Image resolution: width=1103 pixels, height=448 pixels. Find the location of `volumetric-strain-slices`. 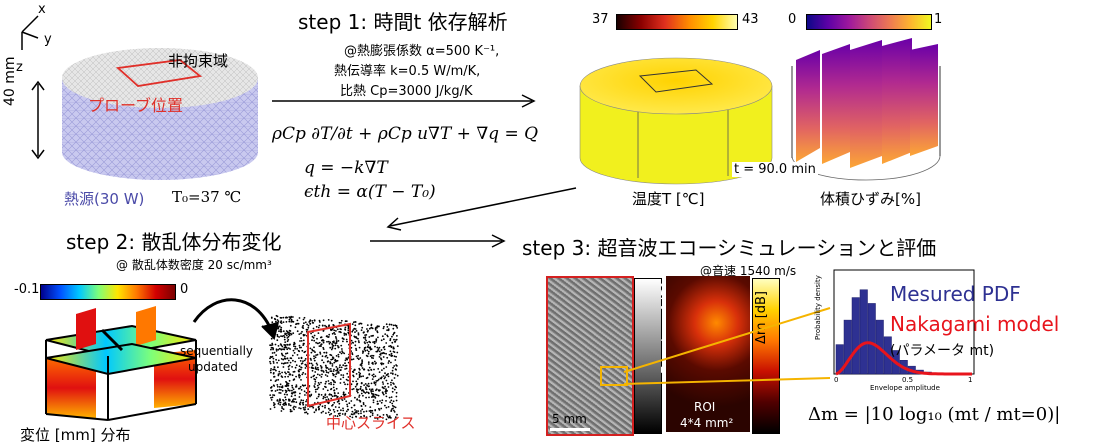

volumetric-strain-slices is located at coordinates (866, 109).